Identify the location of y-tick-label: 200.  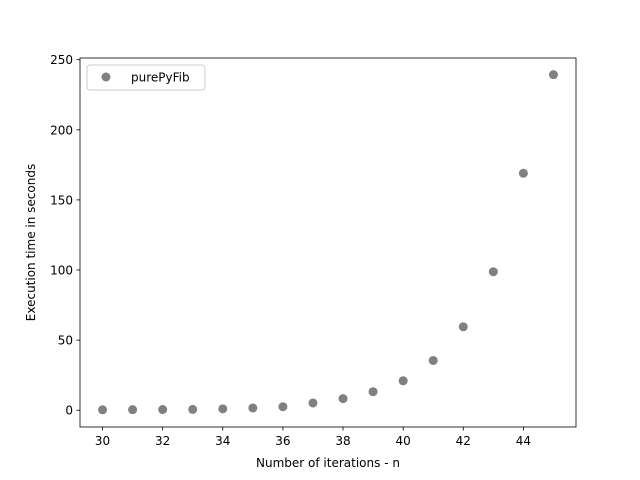
(61, 130).